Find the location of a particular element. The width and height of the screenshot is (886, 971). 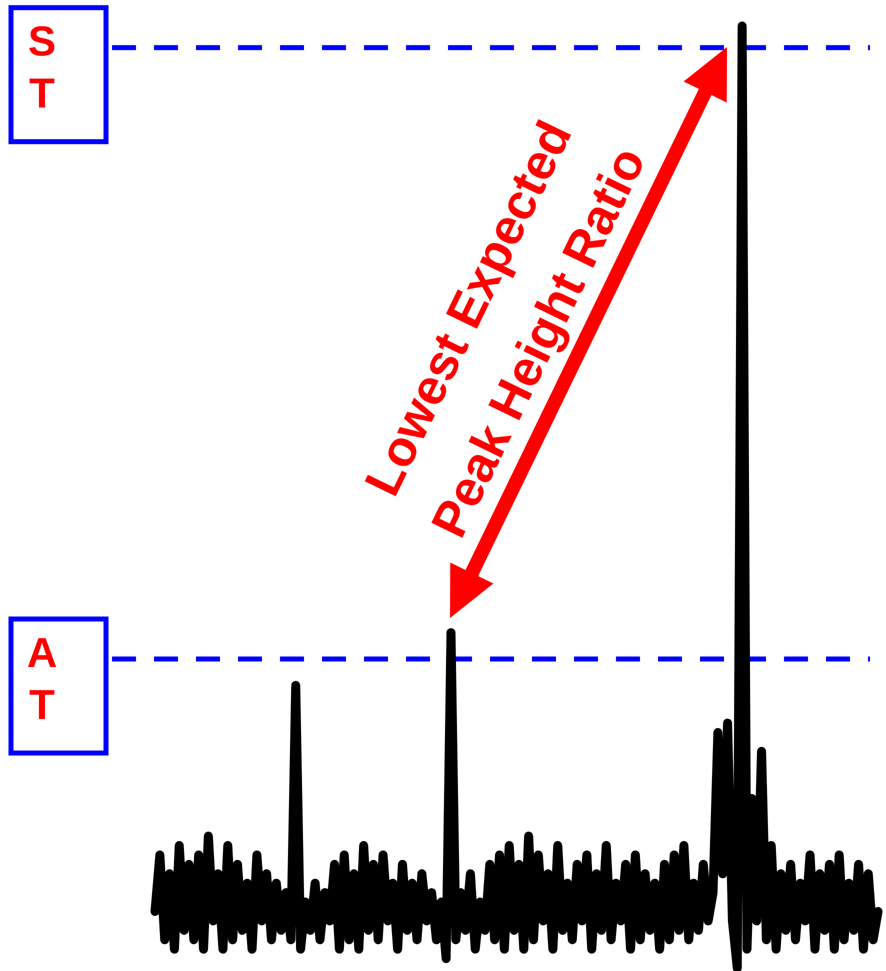

ref-line-label: AT is located at coordinates (42, 678).